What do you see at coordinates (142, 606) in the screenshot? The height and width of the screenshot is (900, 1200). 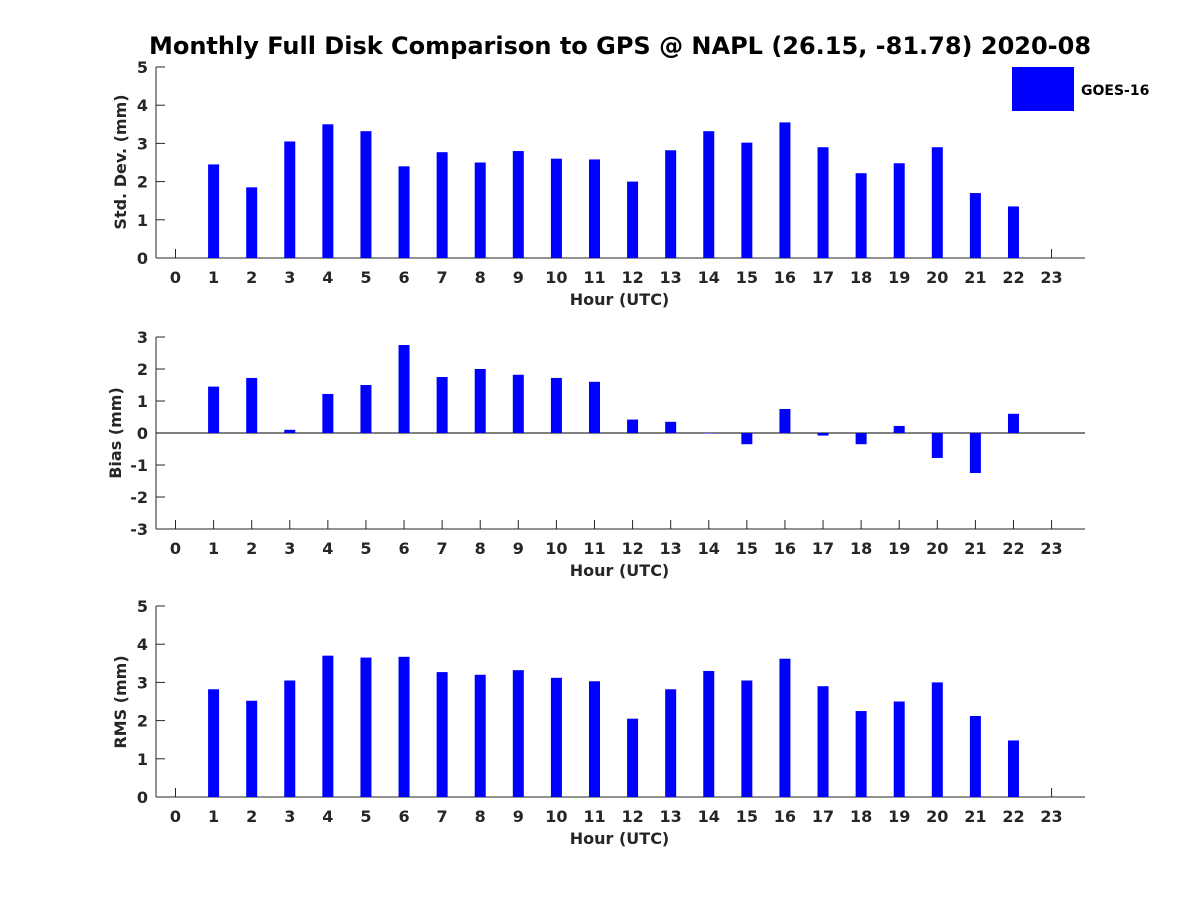 I see `y-tick-label: 5` at bounding box center [142, 606].